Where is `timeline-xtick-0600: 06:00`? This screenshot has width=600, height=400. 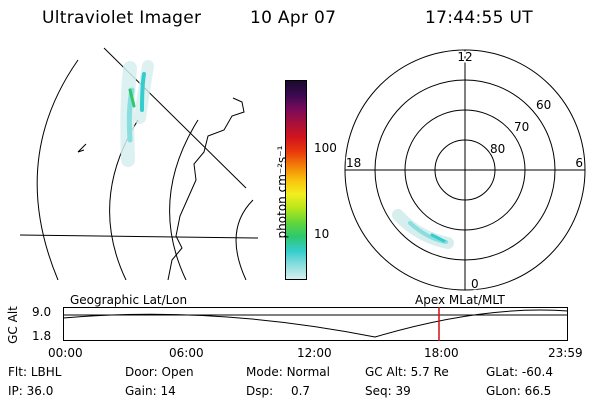 timeline-xtick-0600: 06:00 is located at coordinates (186, 353).